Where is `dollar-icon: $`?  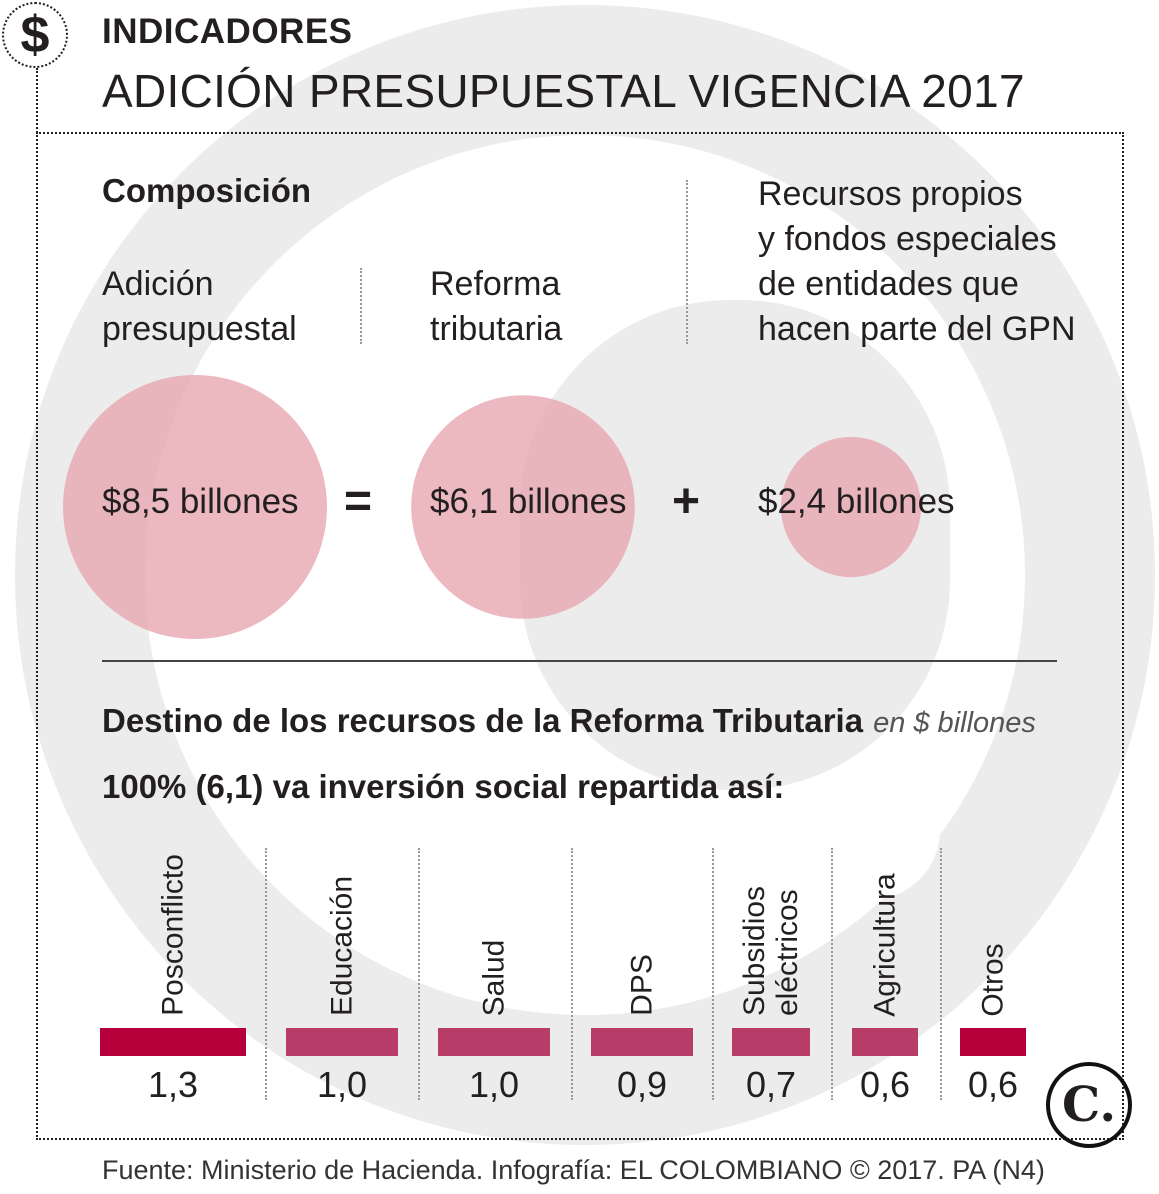
dollar-icon: $ is located at coordinates (35, 35).